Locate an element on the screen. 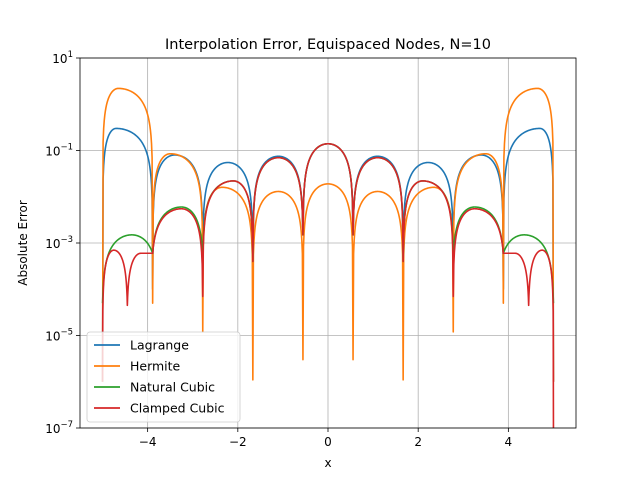 The image size is (640, 480). x-tick-label: −2 is located at coordinates (238, 442).